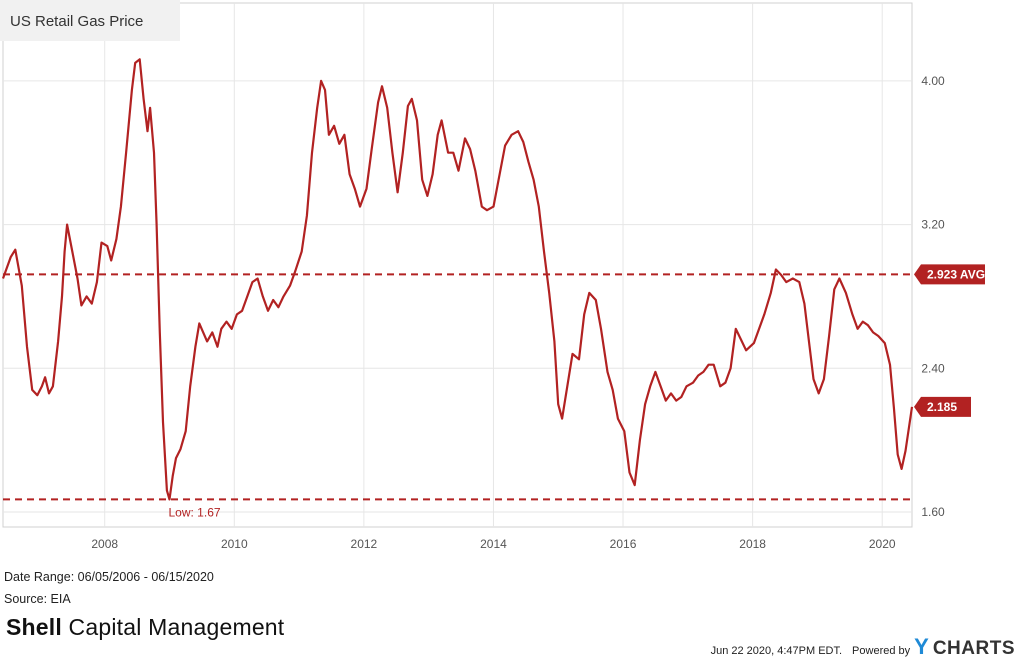  I want to click on date-range: Date Range: 06/05/2006 - 06/15/2020, so click(109, 577).